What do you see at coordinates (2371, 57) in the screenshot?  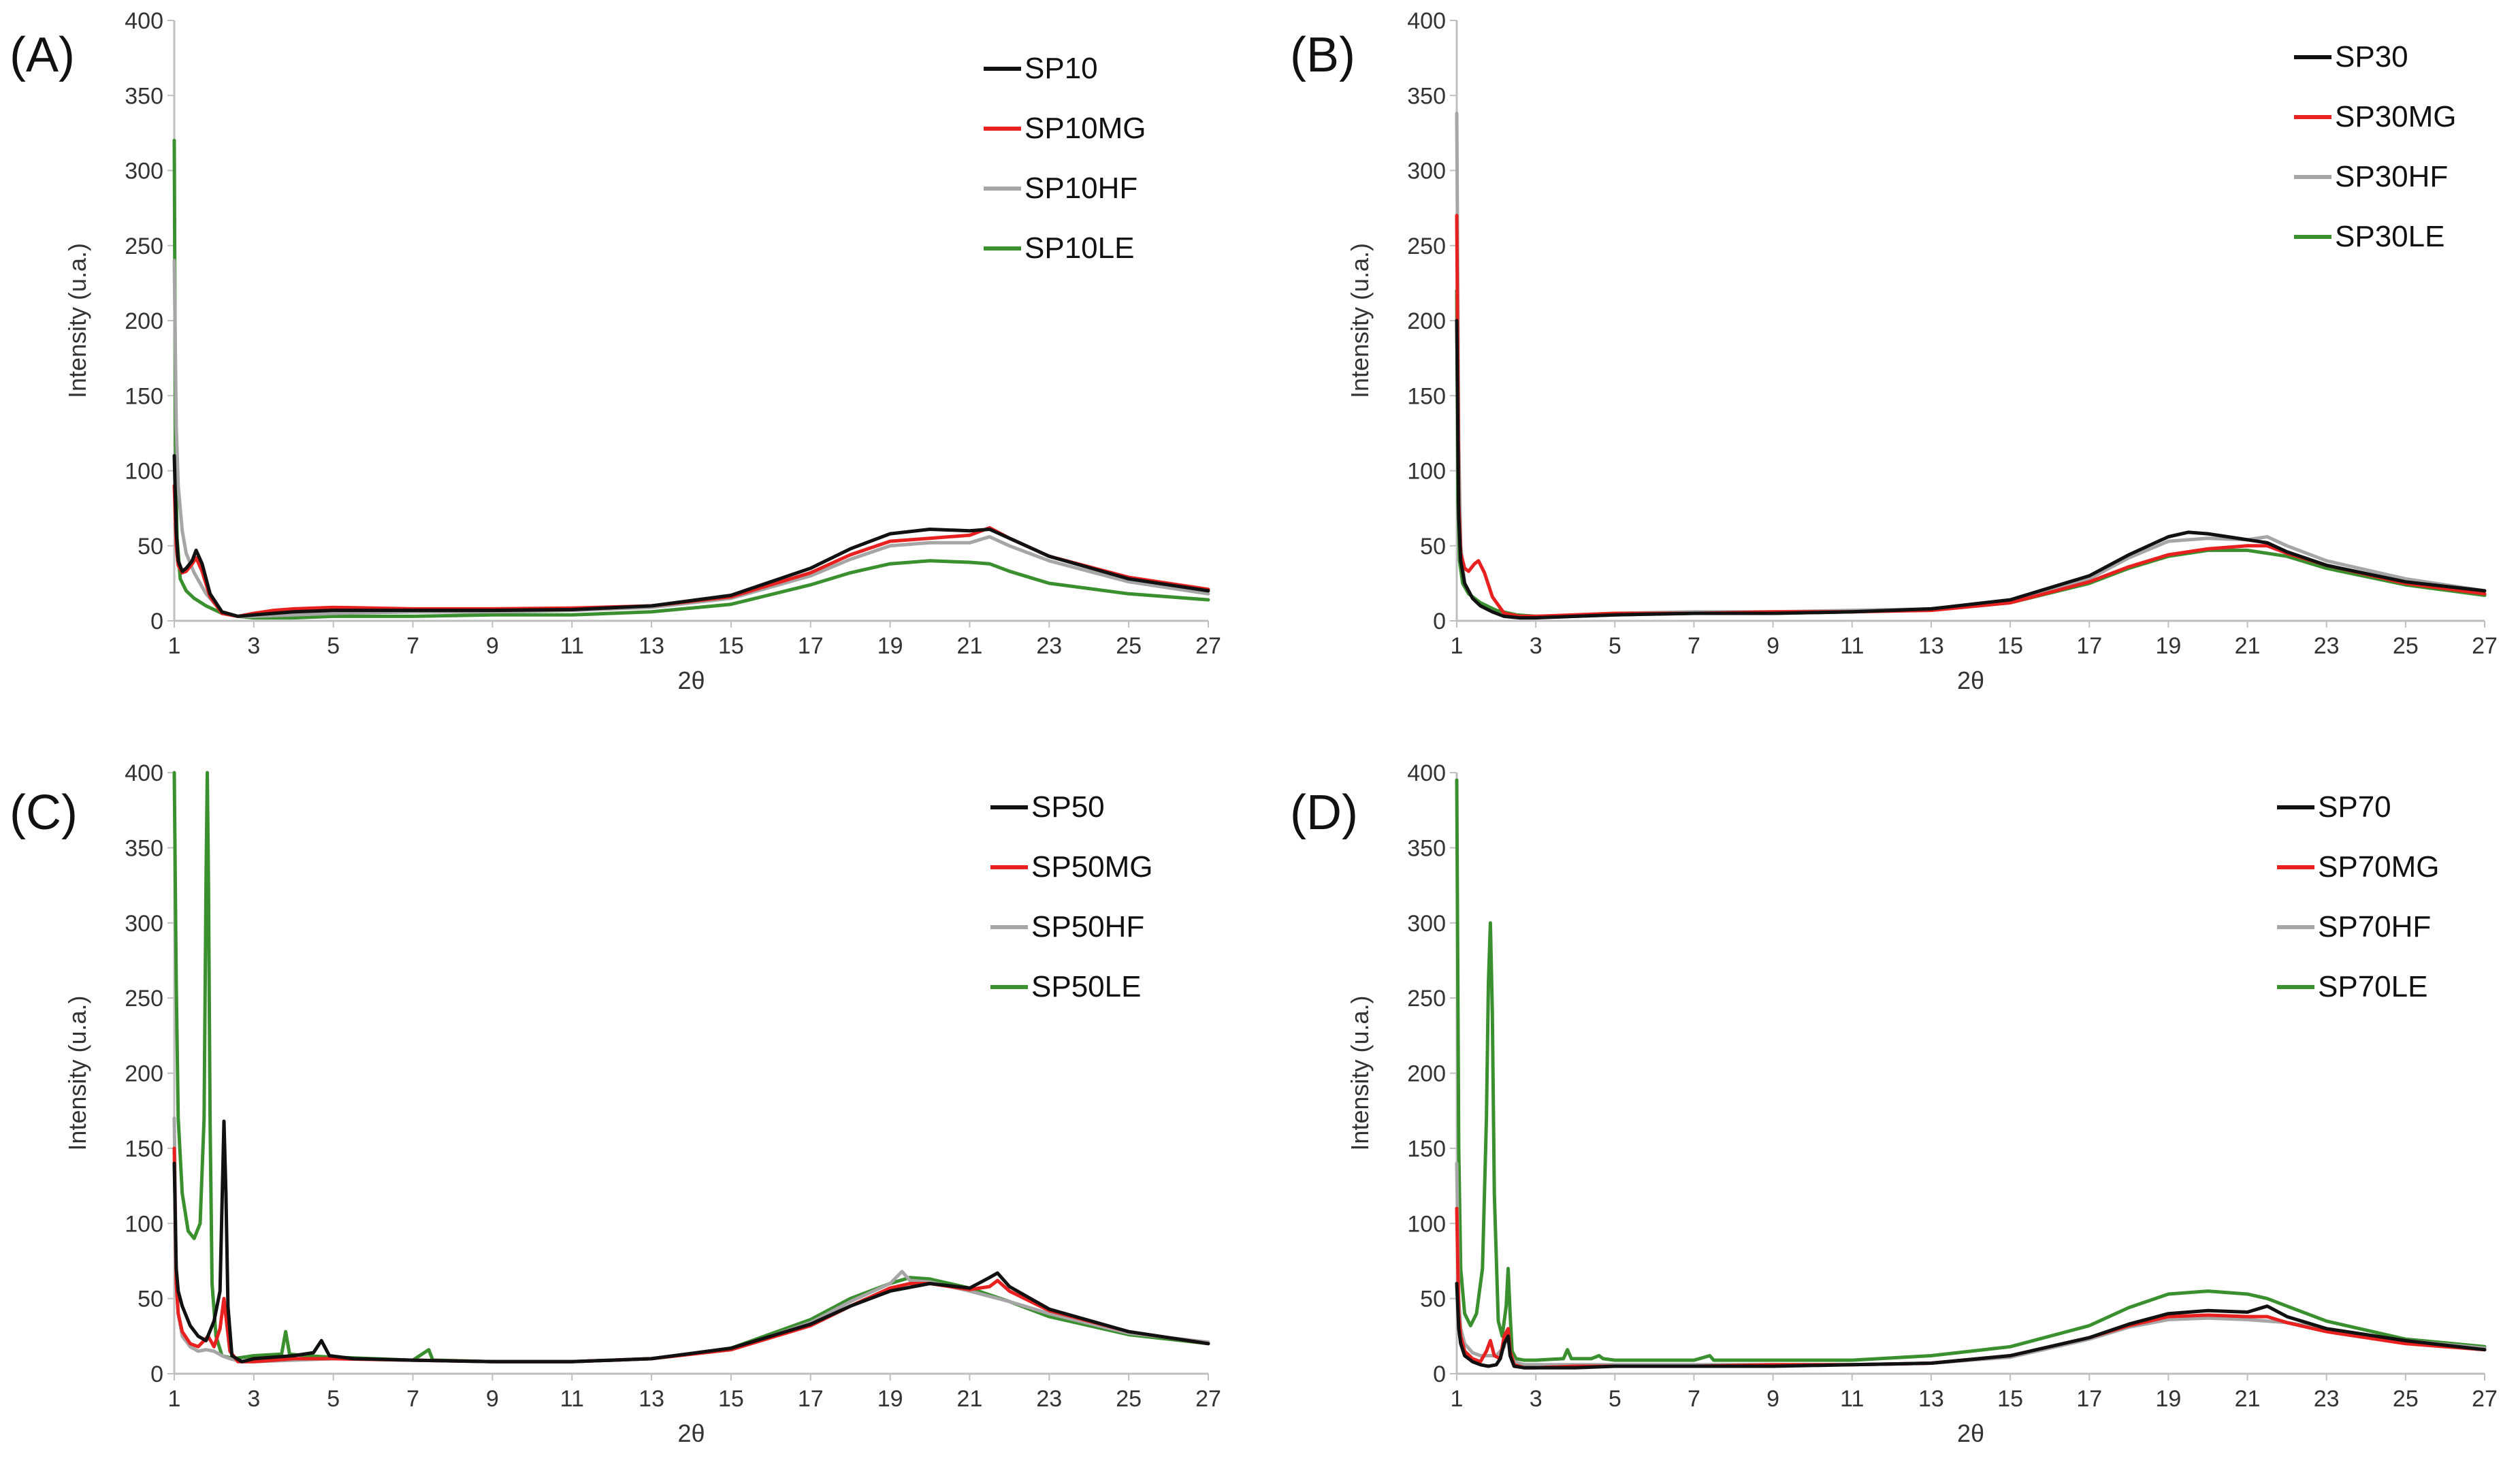 I see `legend-label: SP30` at bounding box center [2371, 57].